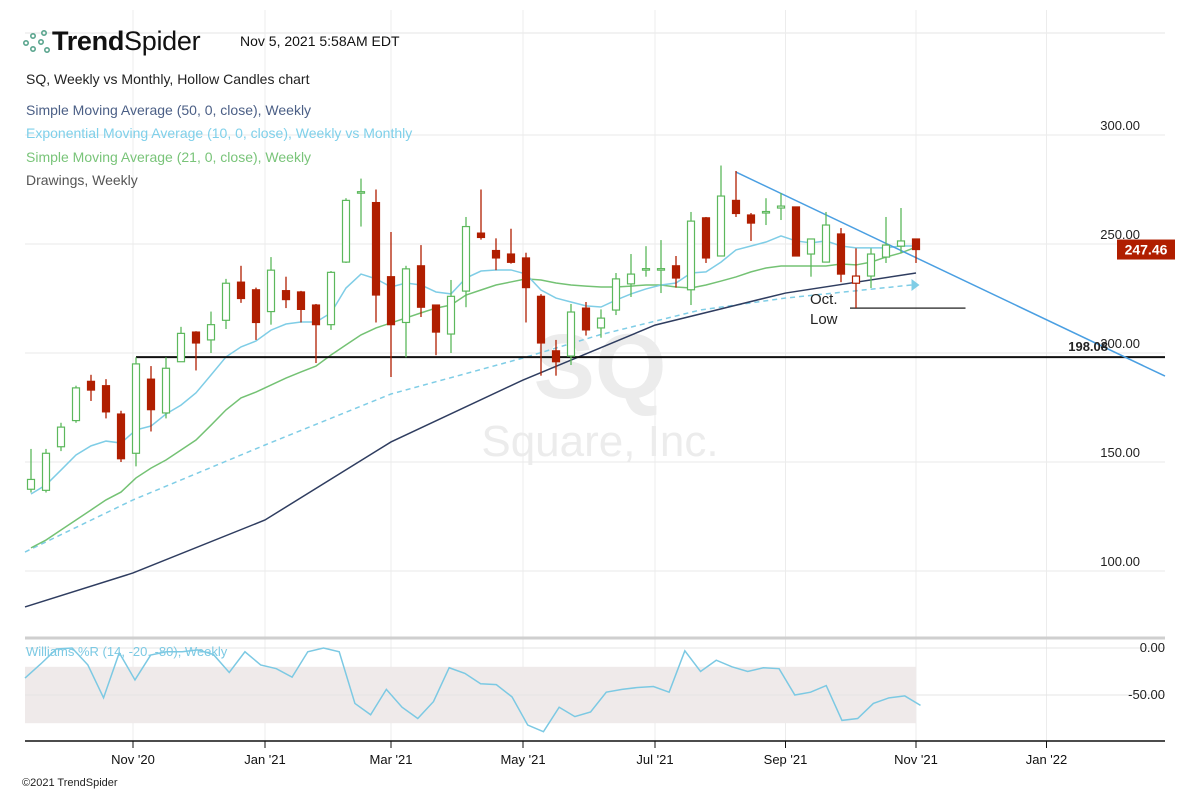  Describe the element at coordinates (126, 41) in the screenshot. I see `brand-name: TrendSpider` at that location.